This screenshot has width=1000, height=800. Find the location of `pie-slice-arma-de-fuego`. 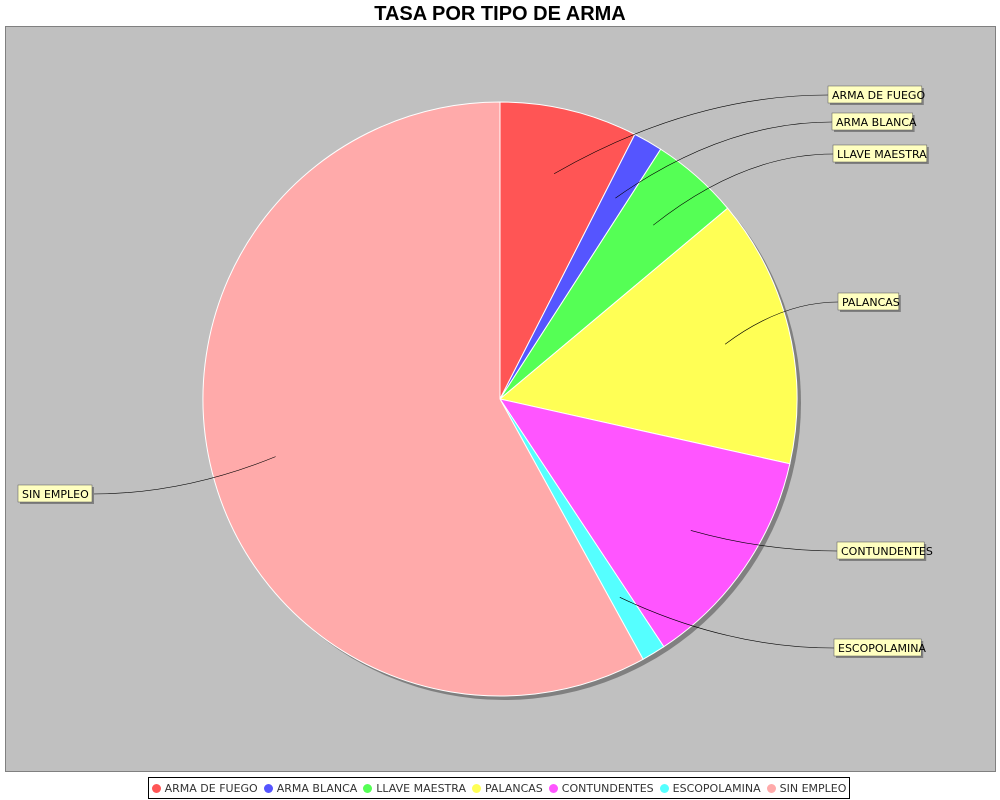

pie-slice-arma-de-fuego is located at coordinates (567, 250).